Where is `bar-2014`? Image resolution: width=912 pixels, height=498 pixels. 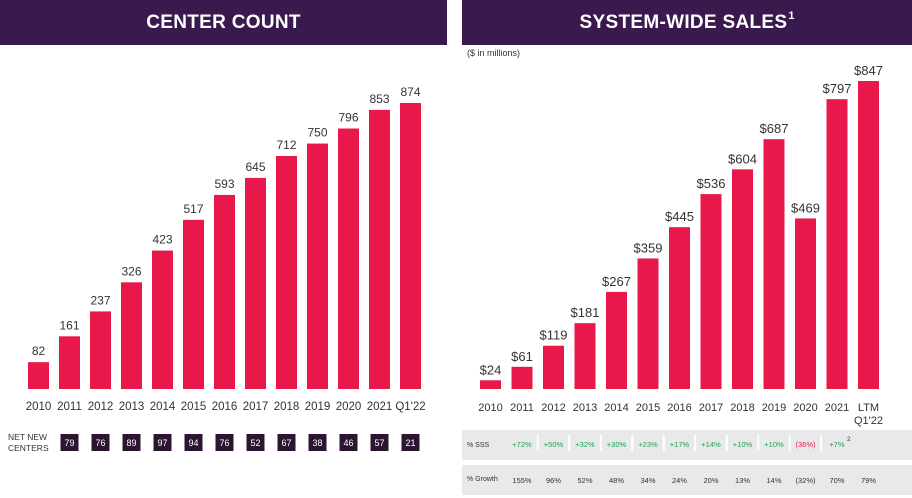 bar-2014 is located at coordinates (162, 319).